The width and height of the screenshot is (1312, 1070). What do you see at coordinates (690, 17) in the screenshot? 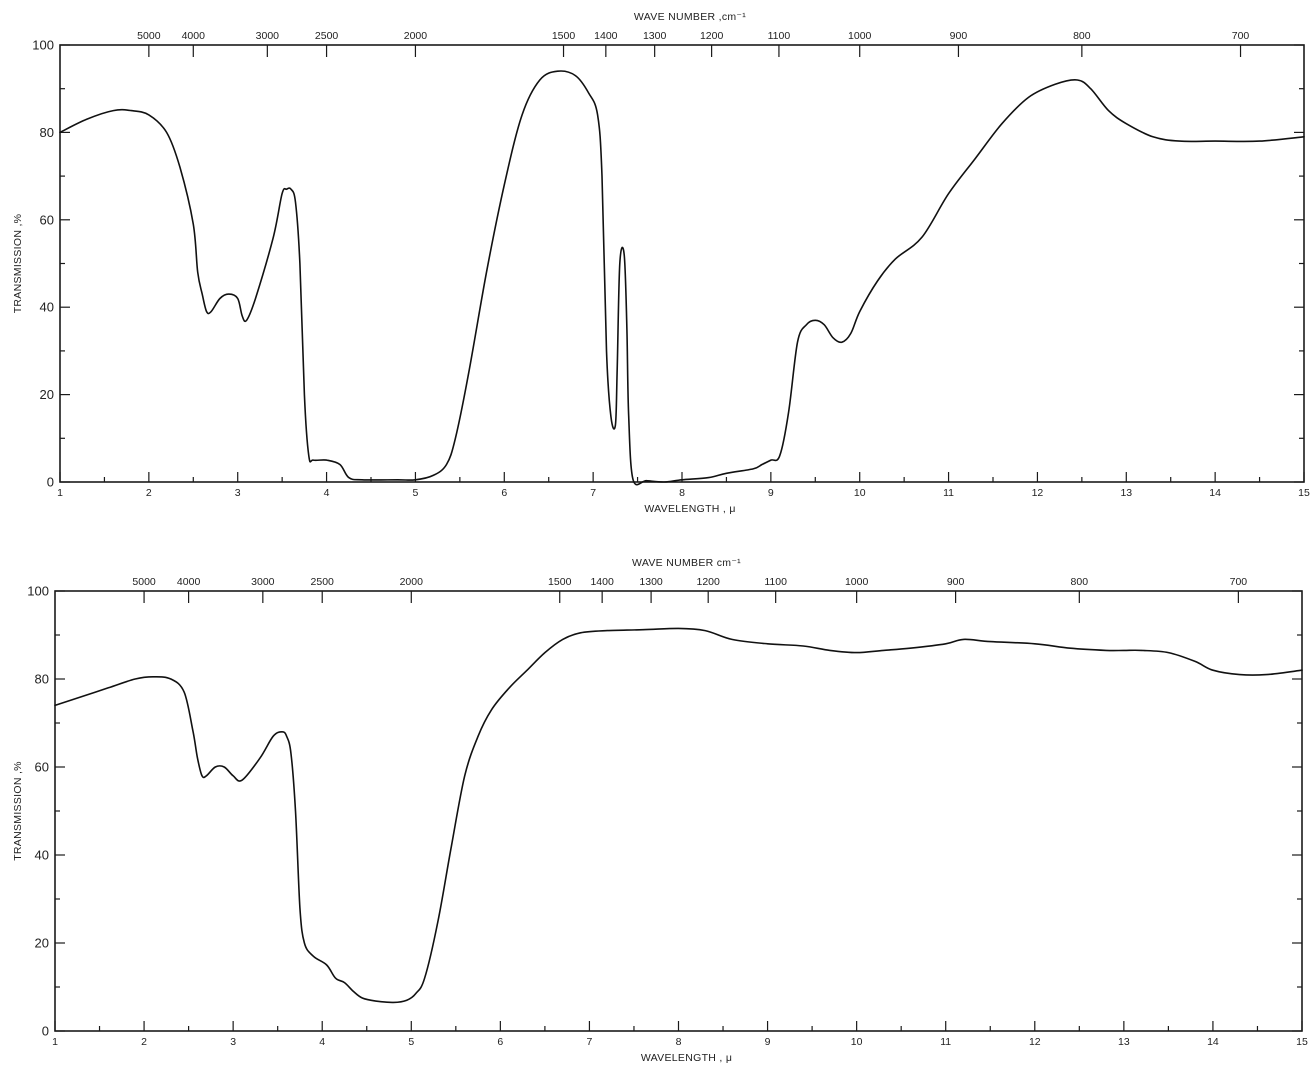
I see `top-axis-title: WAVE NUMBER ,cm⁻¹` at bounding box center [690, 17].